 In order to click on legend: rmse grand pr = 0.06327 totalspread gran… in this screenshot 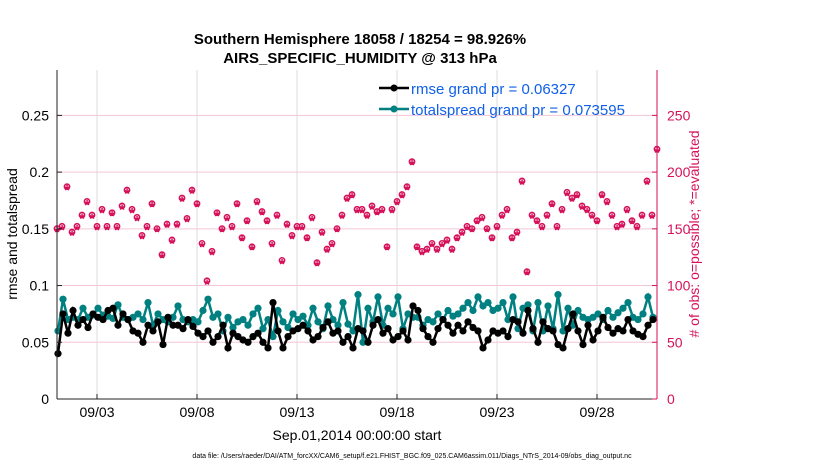, I will do `click(502, 100)`.